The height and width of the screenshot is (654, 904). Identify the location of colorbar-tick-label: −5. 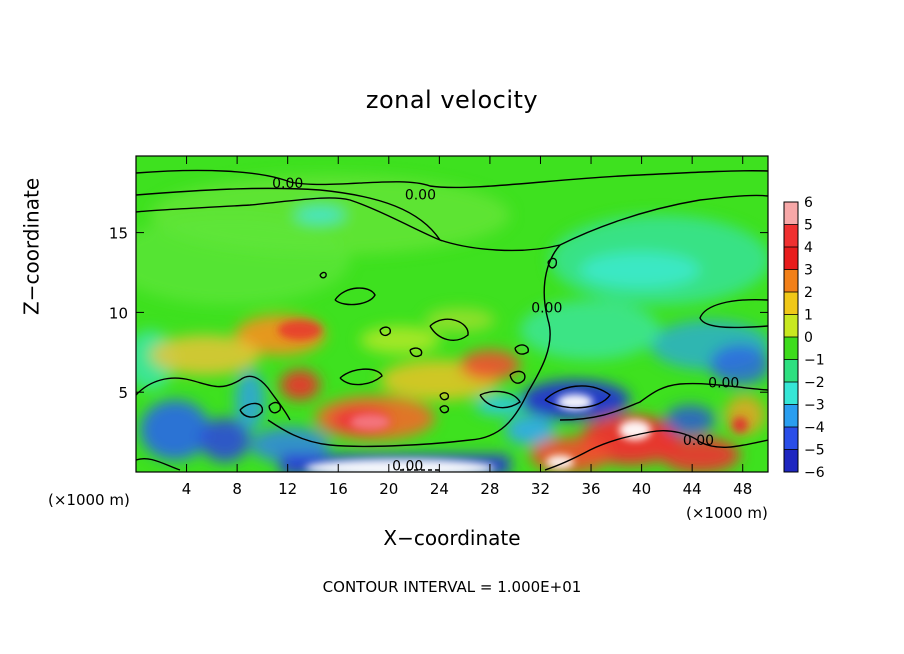
(814, 451).